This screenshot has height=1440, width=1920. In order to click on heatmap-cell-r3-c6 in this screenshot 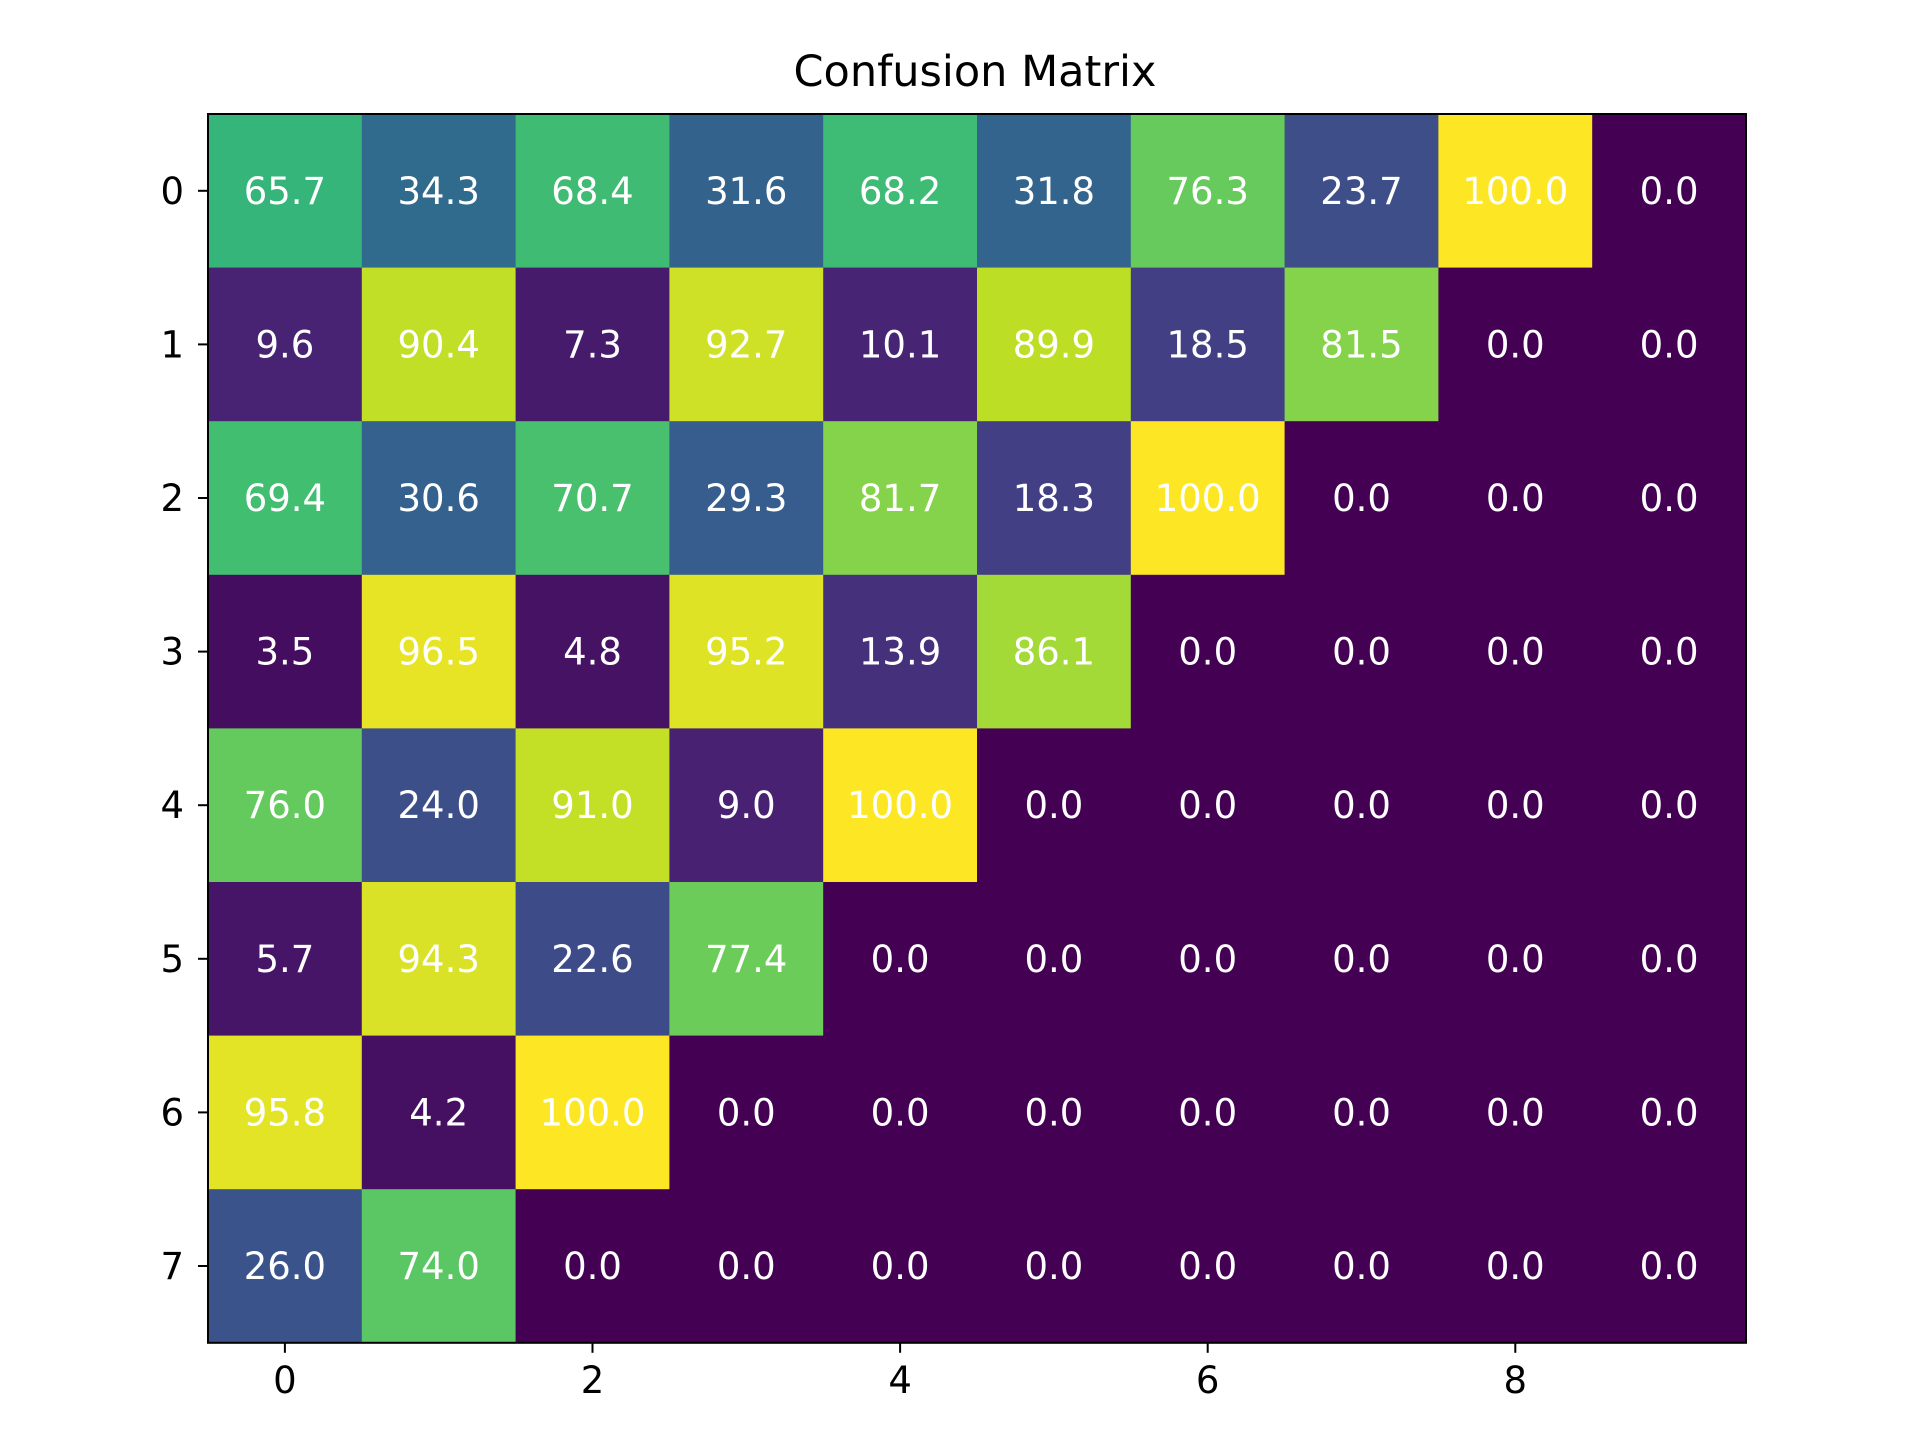, I will do `click(1208, 651)`.